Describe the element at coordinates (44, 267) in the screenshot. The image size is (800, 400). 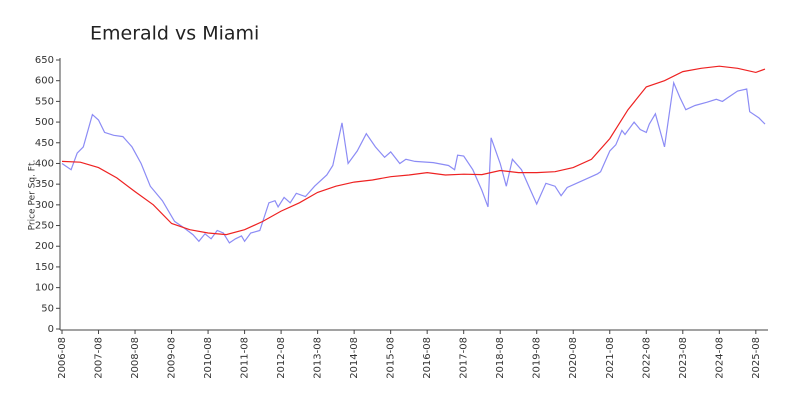
I see `y-tick-label: 150` at that location.